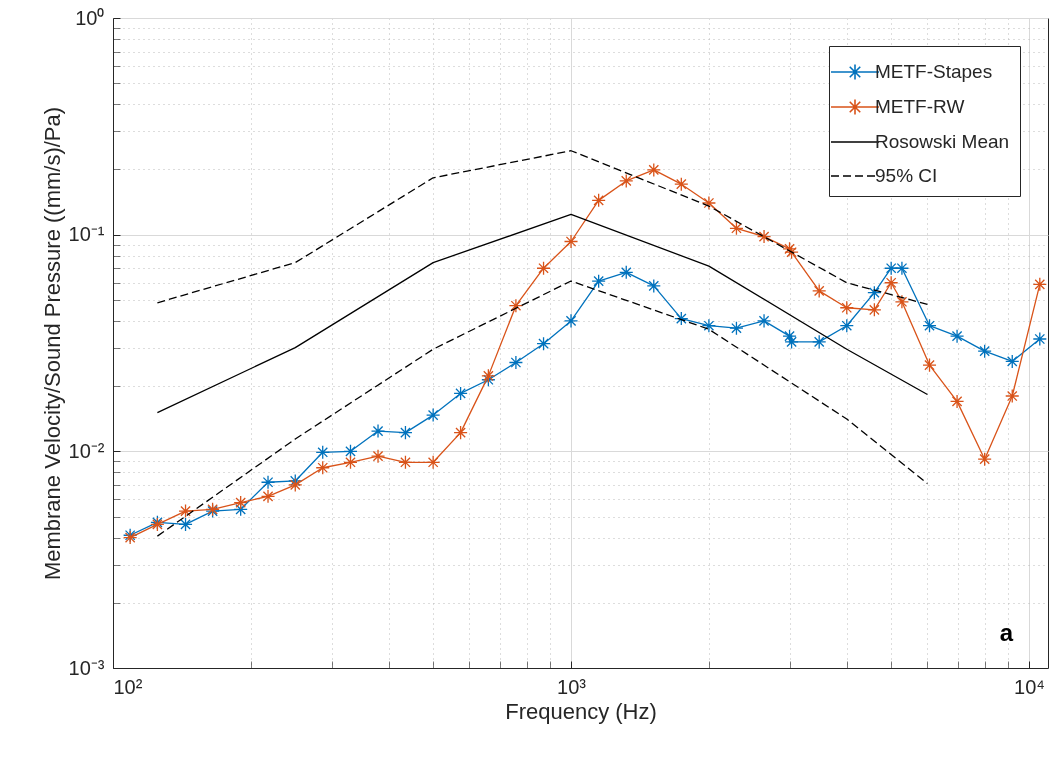 The width and height of the screenshot is (1060, 769). Describe the element at coordinates (1006, 632) in the screenshot. I see `annotation: a` at that location.